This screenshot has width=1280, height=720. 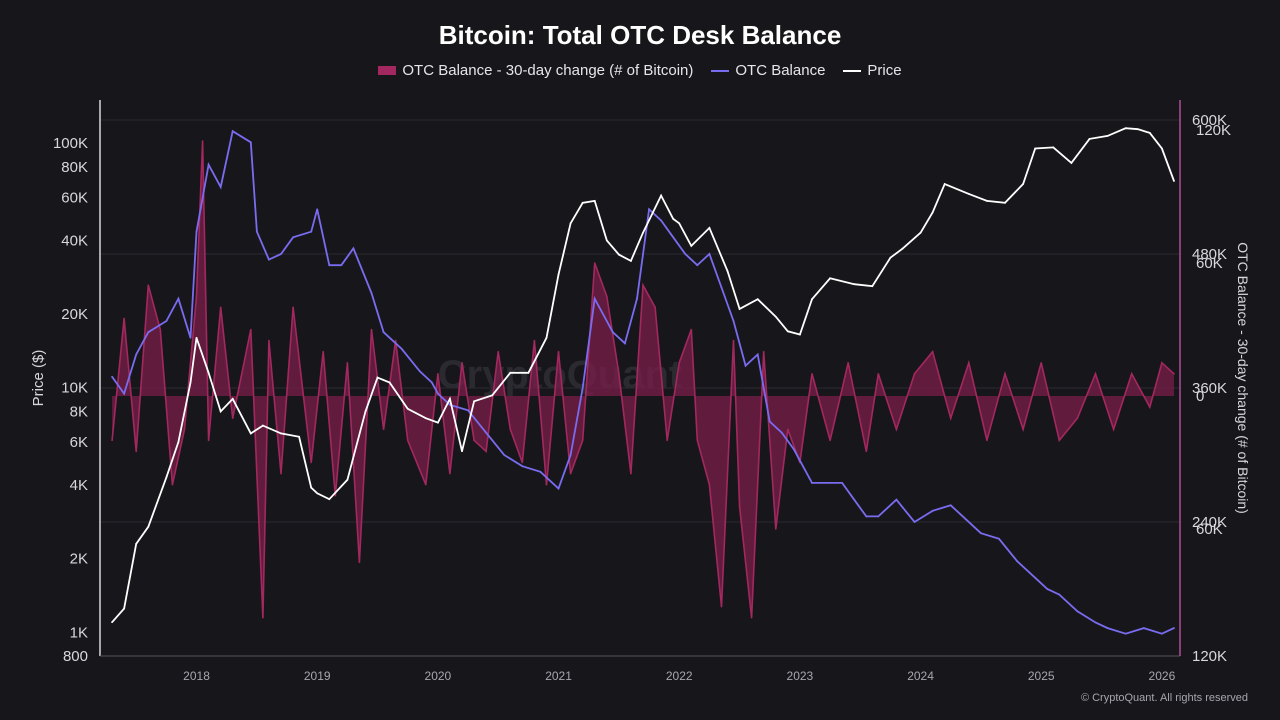 I want to click on legend-item-price: Price, so click(x=872, y=70).